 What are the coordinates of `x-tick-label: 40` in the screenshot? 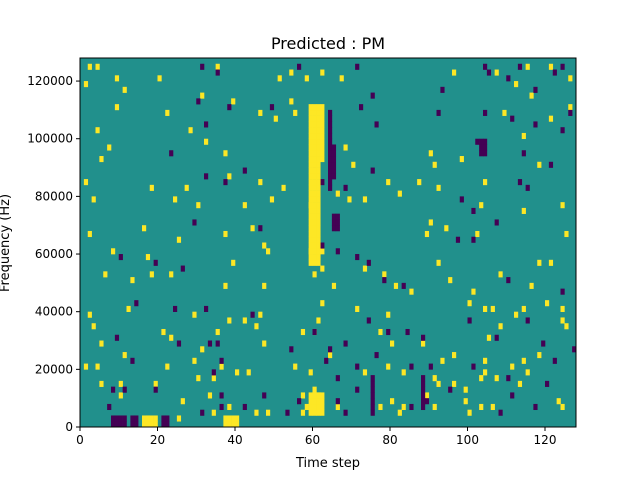 It's located at (234, 440).